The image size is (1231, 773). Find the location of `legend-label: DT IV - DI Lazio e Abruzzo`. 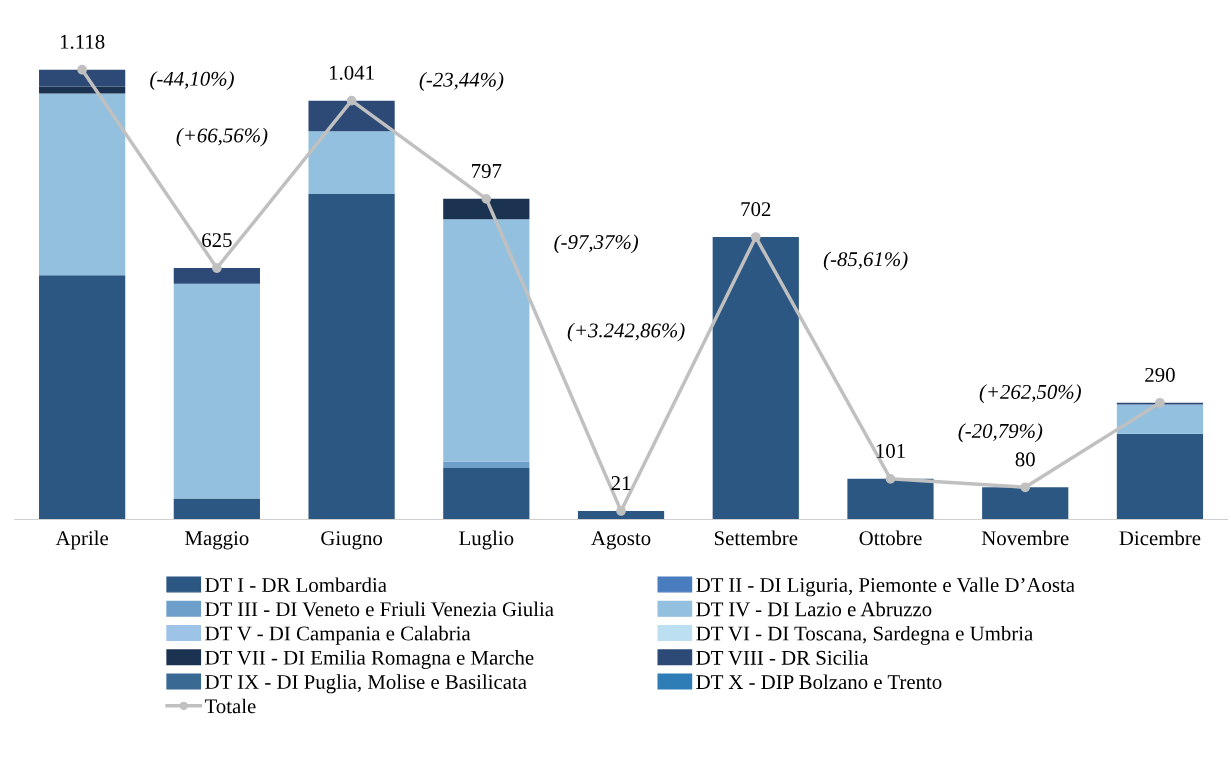

legend-label: DT IV - DI Lazio e Abruzzo is located at coordinates (814, 609).